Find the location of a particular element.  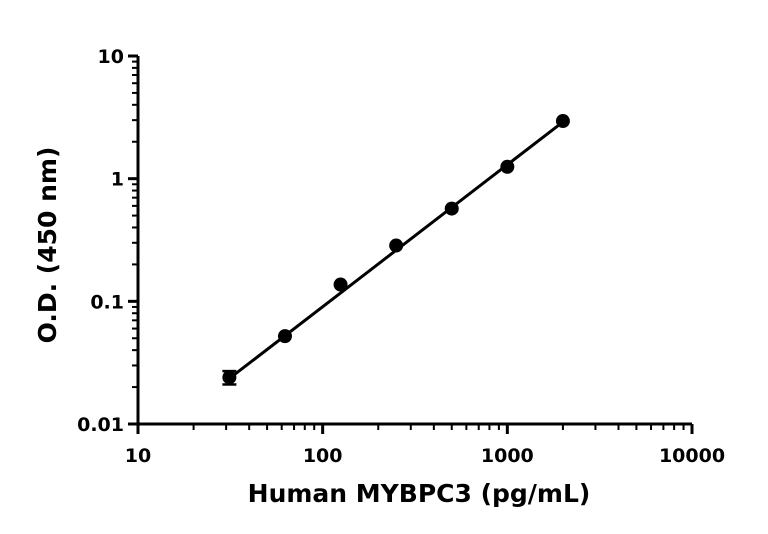

y-tick-label: 10 is located at coordinates (111, 57).